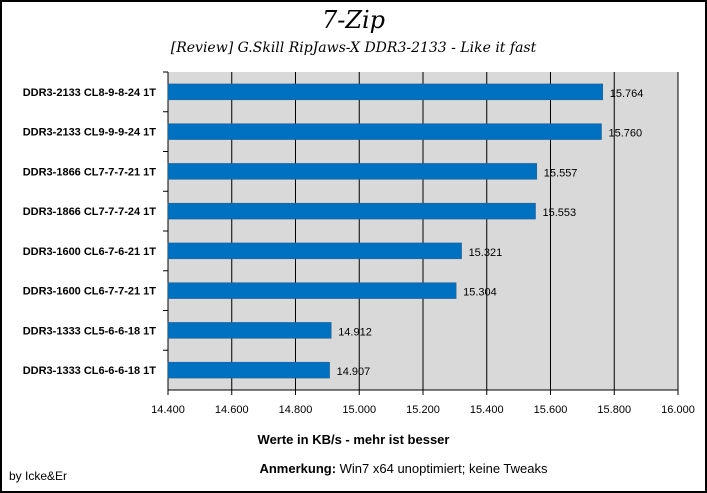 Image resolution: width=707 pixels, height=493 pixels. I want to click on value-label: 14.907, so click(354, 372).